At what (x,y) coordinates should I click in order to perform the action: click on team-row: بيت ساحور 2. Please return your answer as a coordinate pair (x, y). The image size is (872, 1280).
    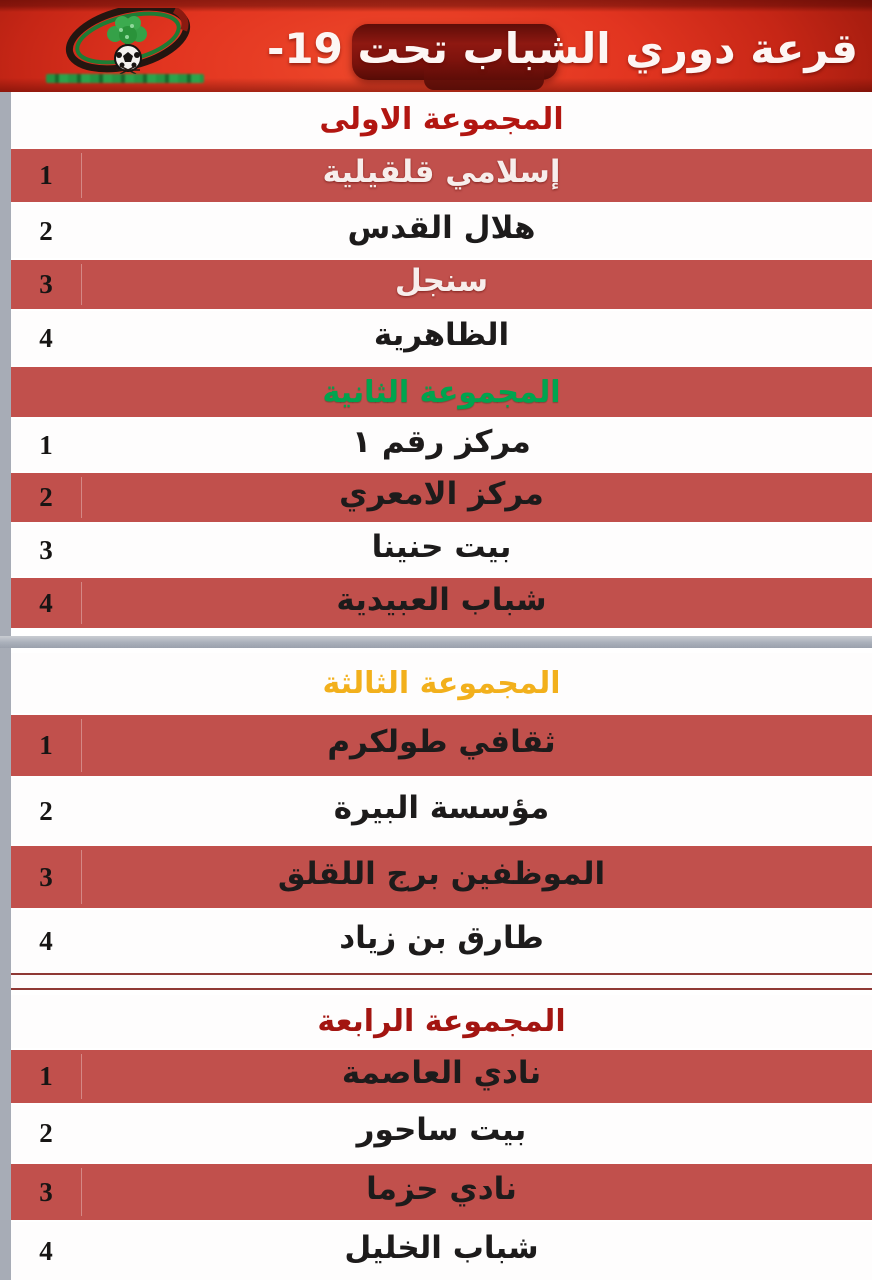
    Looking at the image, I should click on (441, 1133).